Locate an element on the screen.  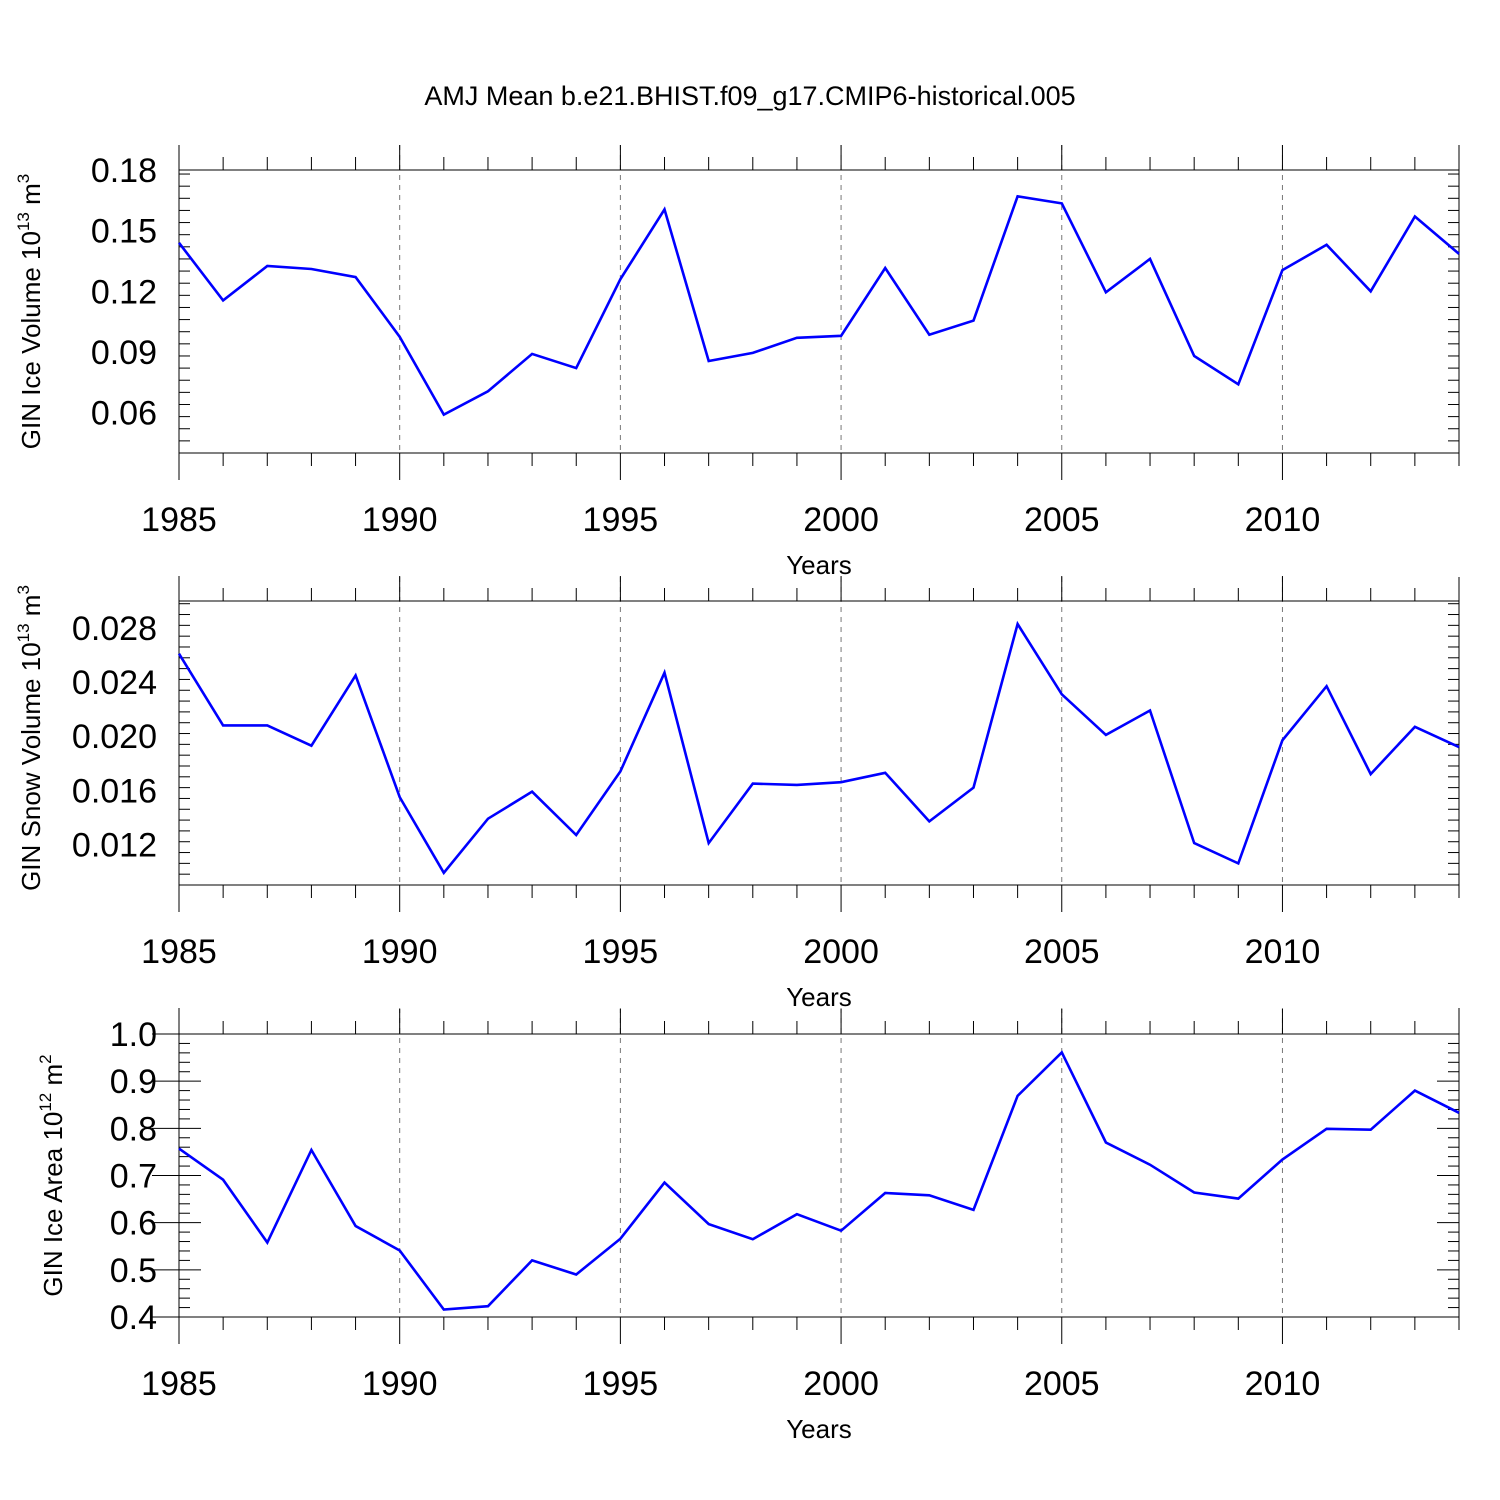
y-tick-label: 0.15 is located at coordinates (124, 232).